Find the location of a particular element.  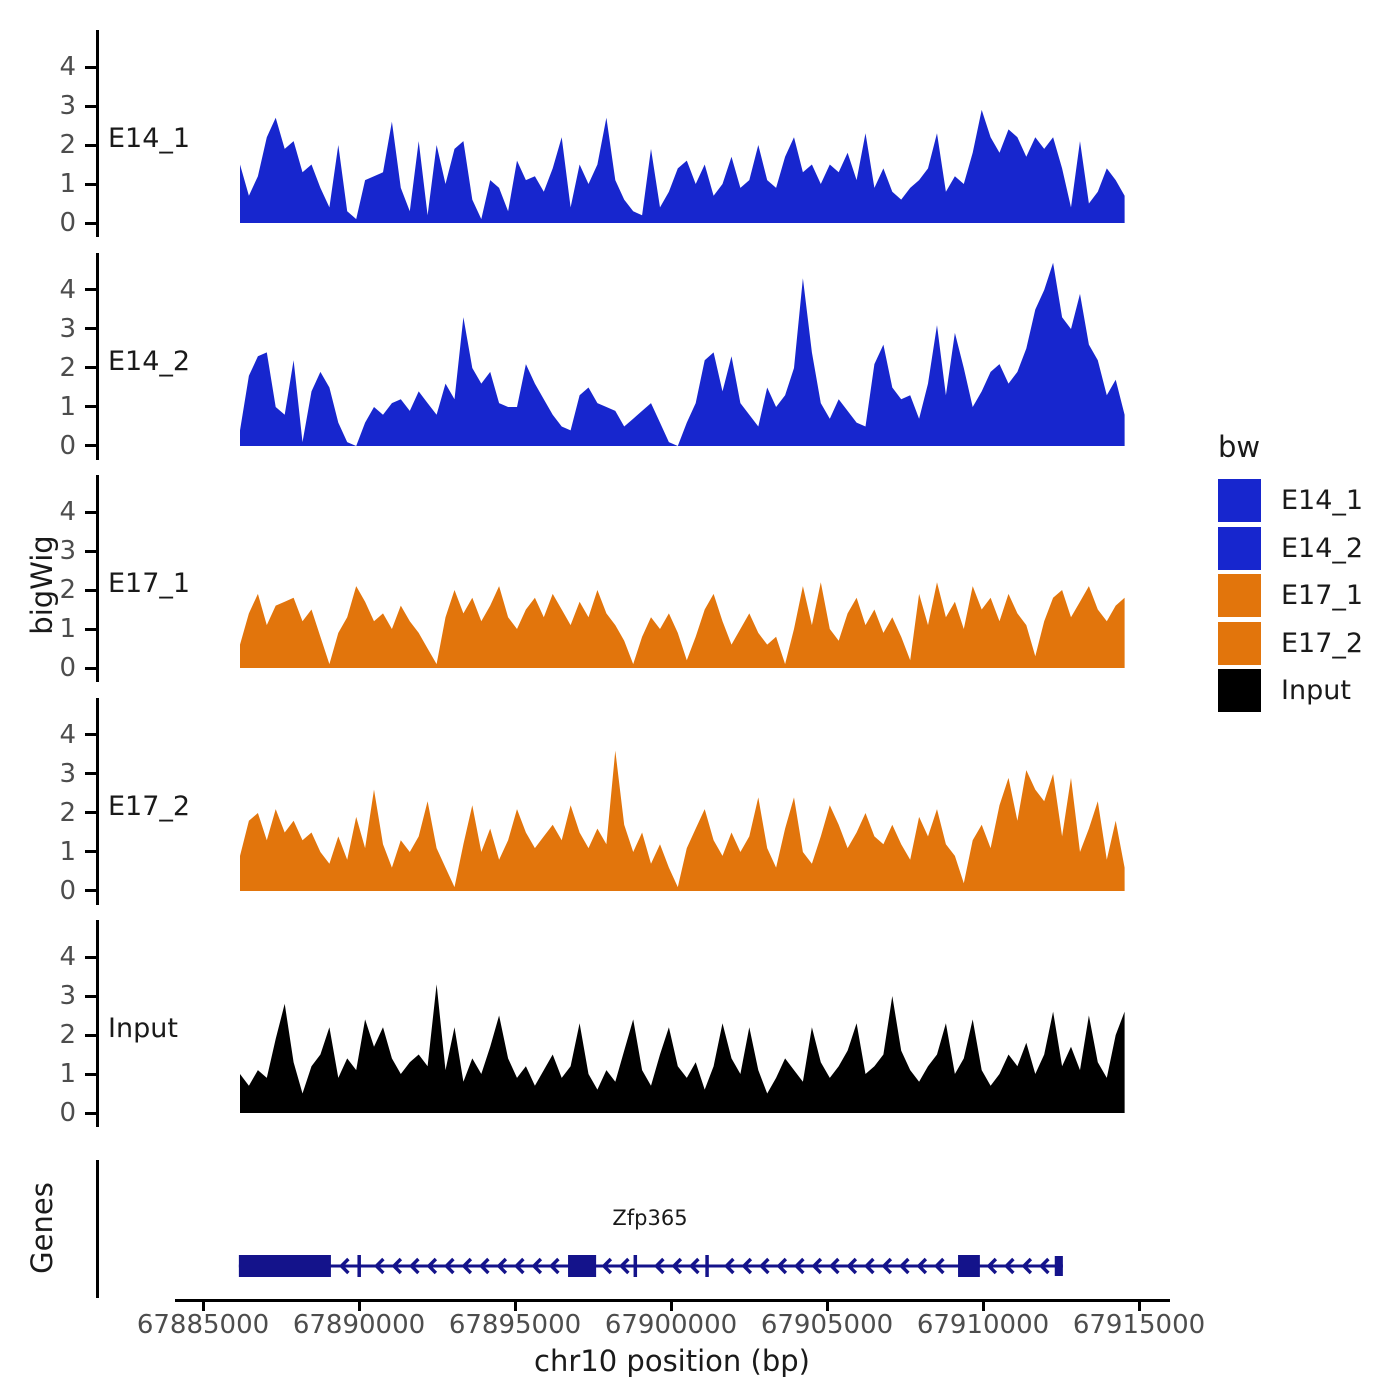

x-tick-label: 67885000 is located at coordinates (203, 1325).